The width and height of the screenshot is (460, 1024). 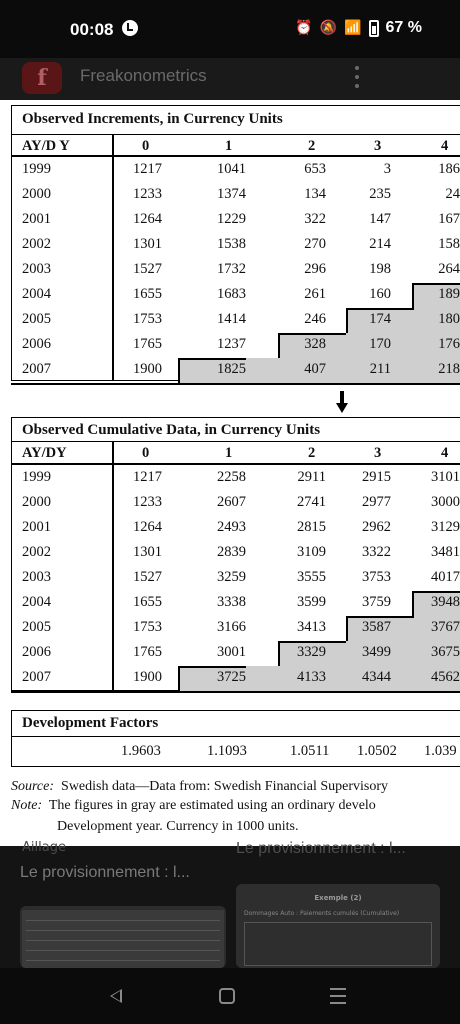 I want to click on development-factor: 1.039, so click(x=440, y=751).